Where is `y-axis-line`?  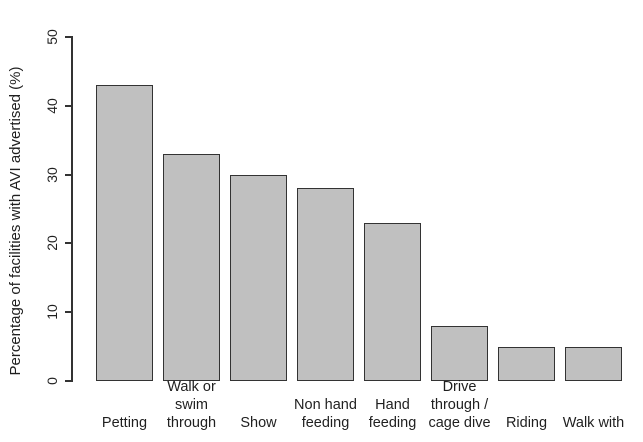
y-axis-line is located at coordinates (72, 209).